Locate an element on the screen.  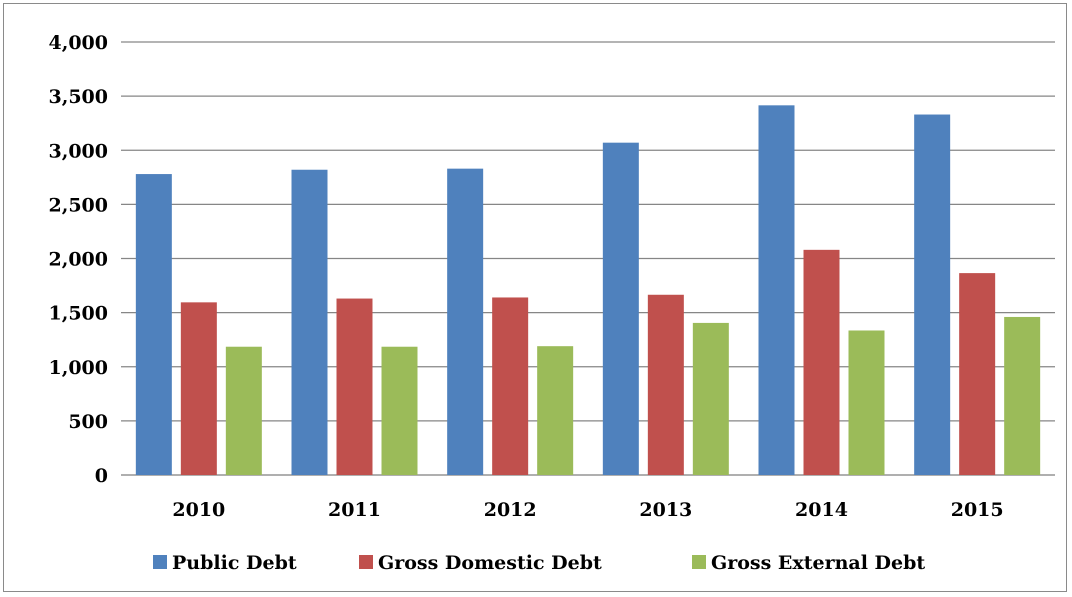
y-tick-label: 0 is located at coordinates (101, 476).